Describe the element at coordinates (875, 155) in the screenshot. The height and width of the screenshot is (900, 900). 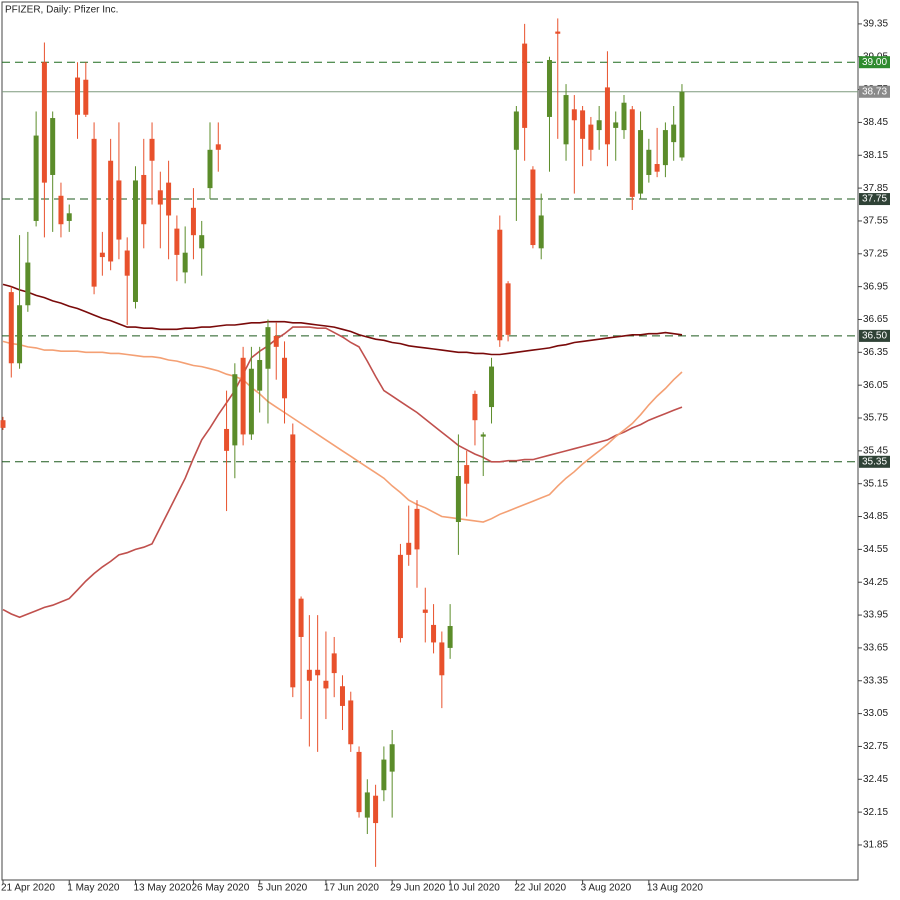
I see `y-tick-label: 38.15` at that location.